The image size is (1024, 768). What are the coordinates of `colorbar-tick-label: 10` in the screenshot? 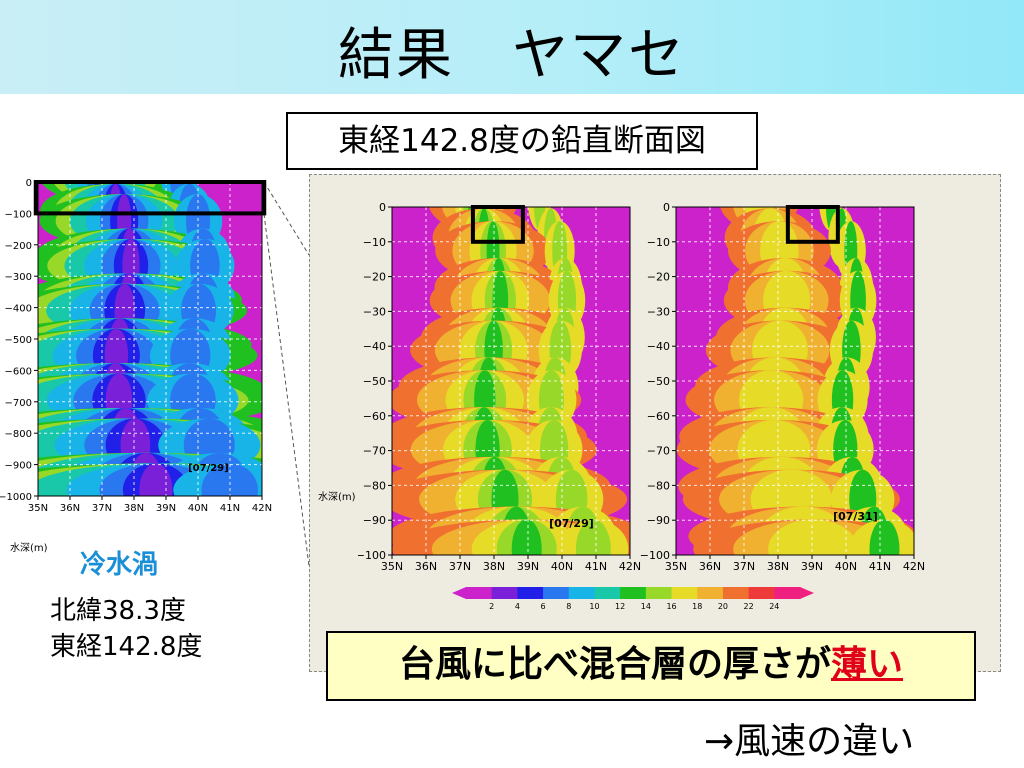 It's located at (594, 606).